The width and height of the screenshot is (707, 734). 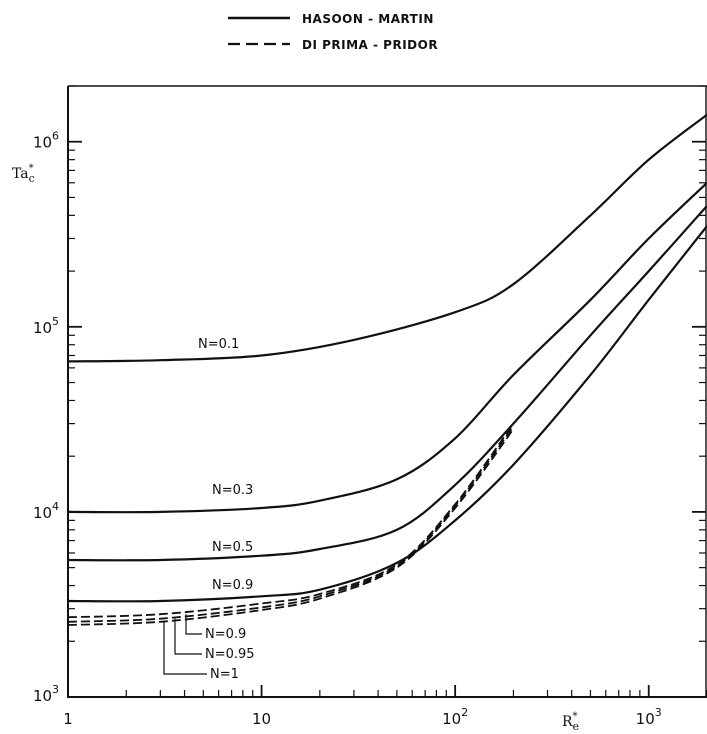 I want to click on x-tick-label: 10³, so click(x=649, y=717).